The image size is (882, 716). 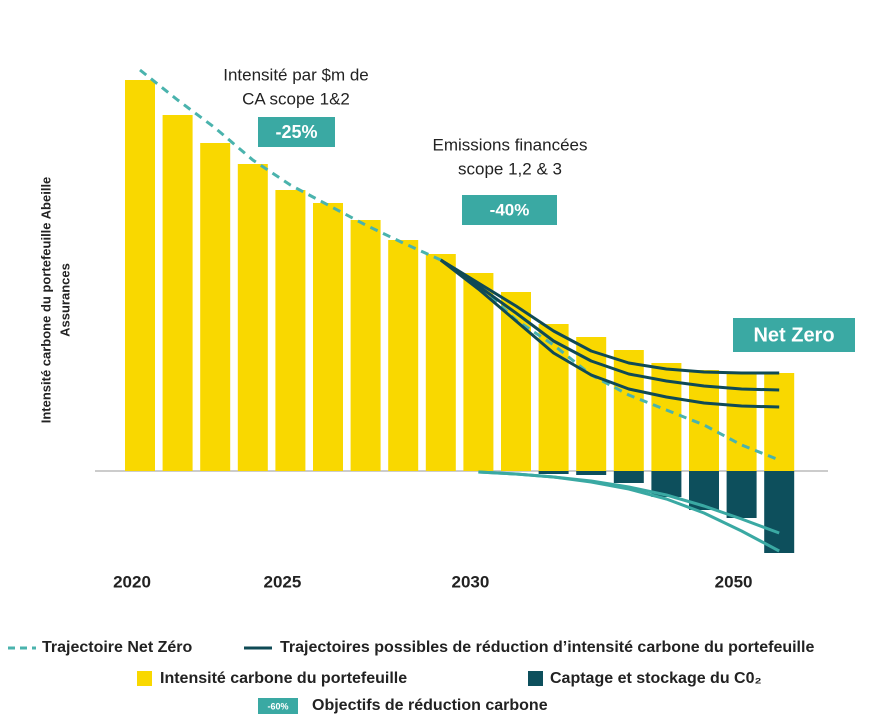 What do you see at coordinates (296, 98) in the screenshot?
I see `annotation: CA scope 1&2` at bounding box center [296, 98].